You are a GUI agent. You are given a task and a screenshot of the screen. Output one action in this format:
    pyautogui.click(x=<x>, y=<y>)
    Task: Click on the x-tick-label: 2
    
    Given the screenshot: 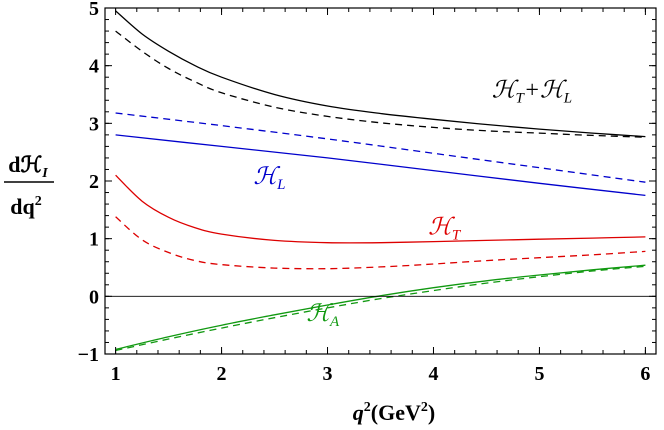 What is the action you would take?
    pyautogui.click(x=222, y=374)
    